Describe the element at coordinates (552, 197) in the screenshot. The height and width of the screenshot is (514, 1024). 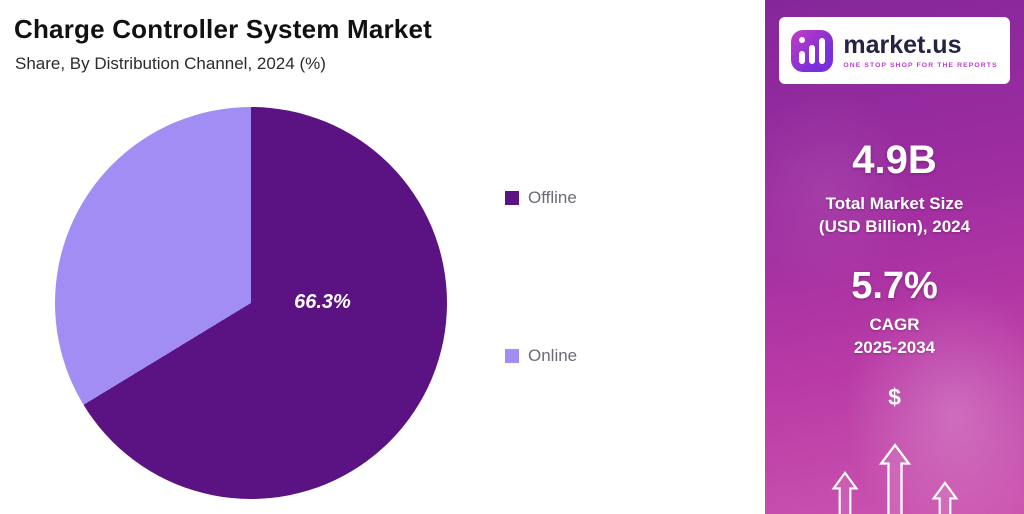
I see `legend-label-offline: Offline` at that location.